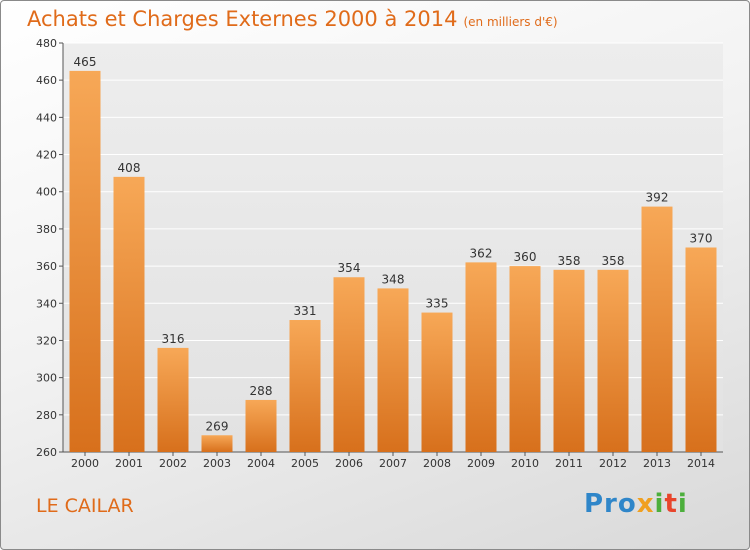  I want to click on data-label-2003: 269, so click(217, 426).